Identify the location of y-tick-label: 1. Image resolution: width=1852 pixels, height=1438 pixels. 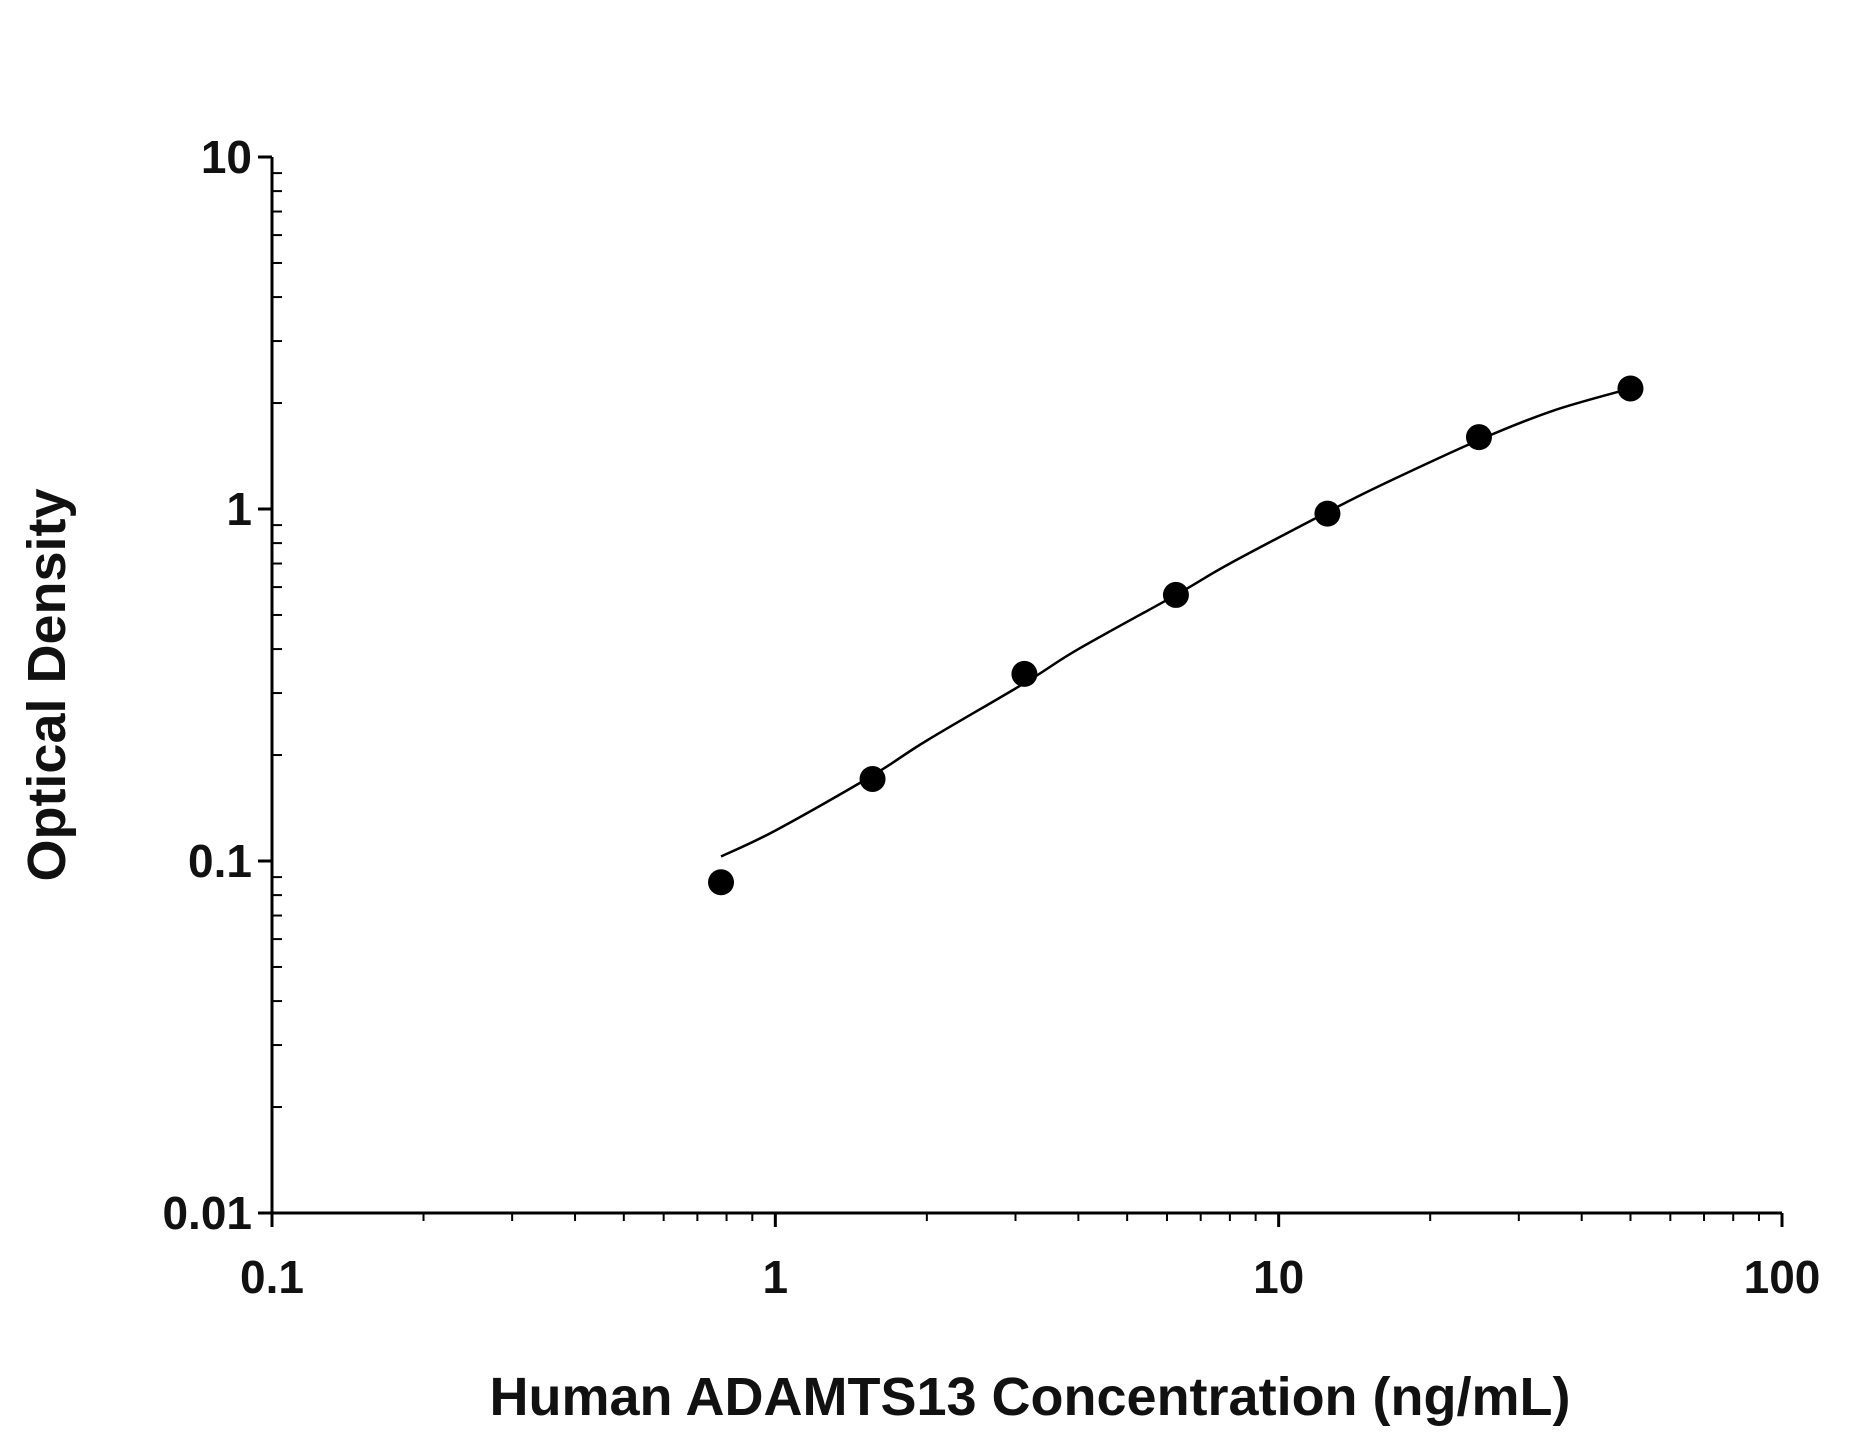
(239, 509).